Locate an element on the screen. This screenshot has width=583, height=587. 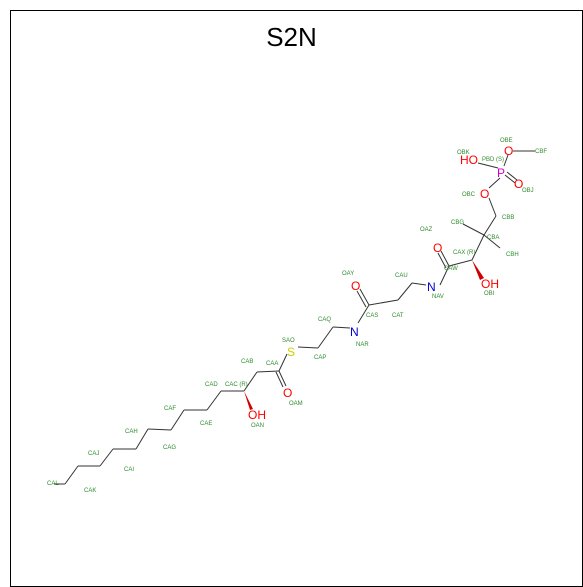
atom-label: OAZ is located at coordinates (426, 230).